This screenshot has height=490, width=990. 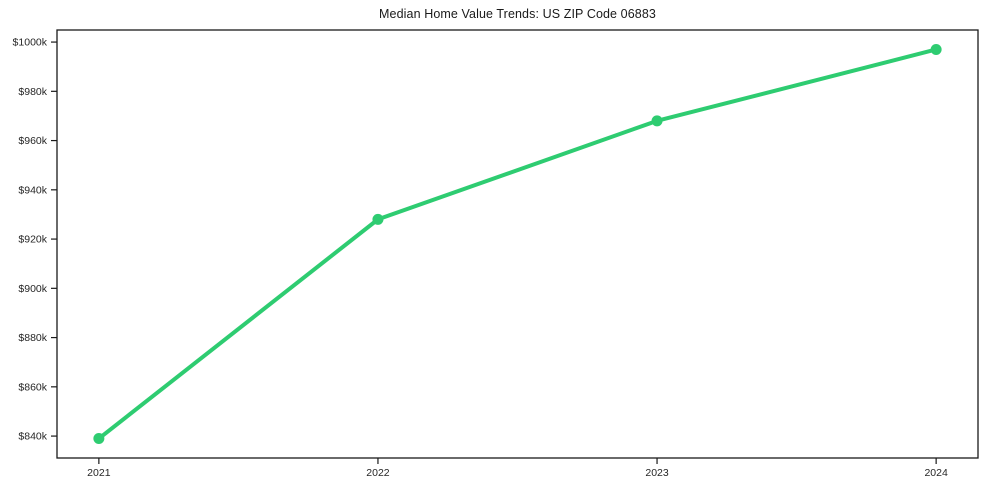 I want to click on y-tick-label: $920k, so click(x=32, y=240).